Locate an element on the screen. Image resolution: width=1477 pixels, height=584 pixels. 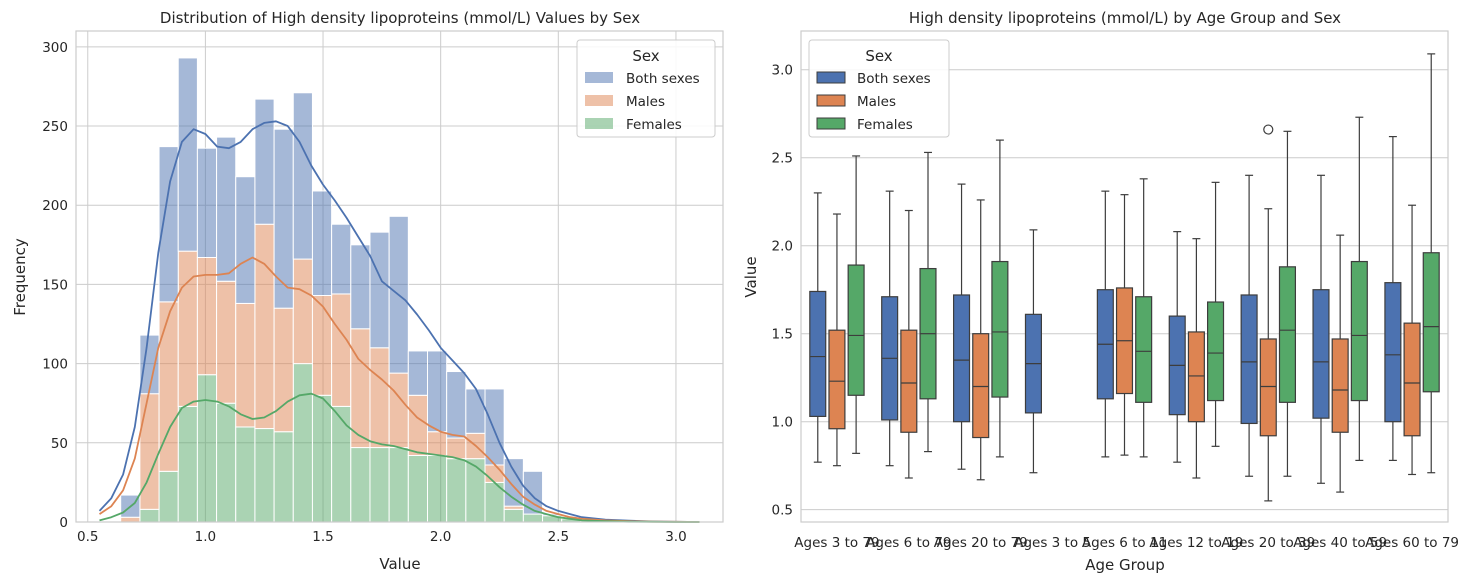
boxplot-y-label: Value is located at coordinates (751, 276).